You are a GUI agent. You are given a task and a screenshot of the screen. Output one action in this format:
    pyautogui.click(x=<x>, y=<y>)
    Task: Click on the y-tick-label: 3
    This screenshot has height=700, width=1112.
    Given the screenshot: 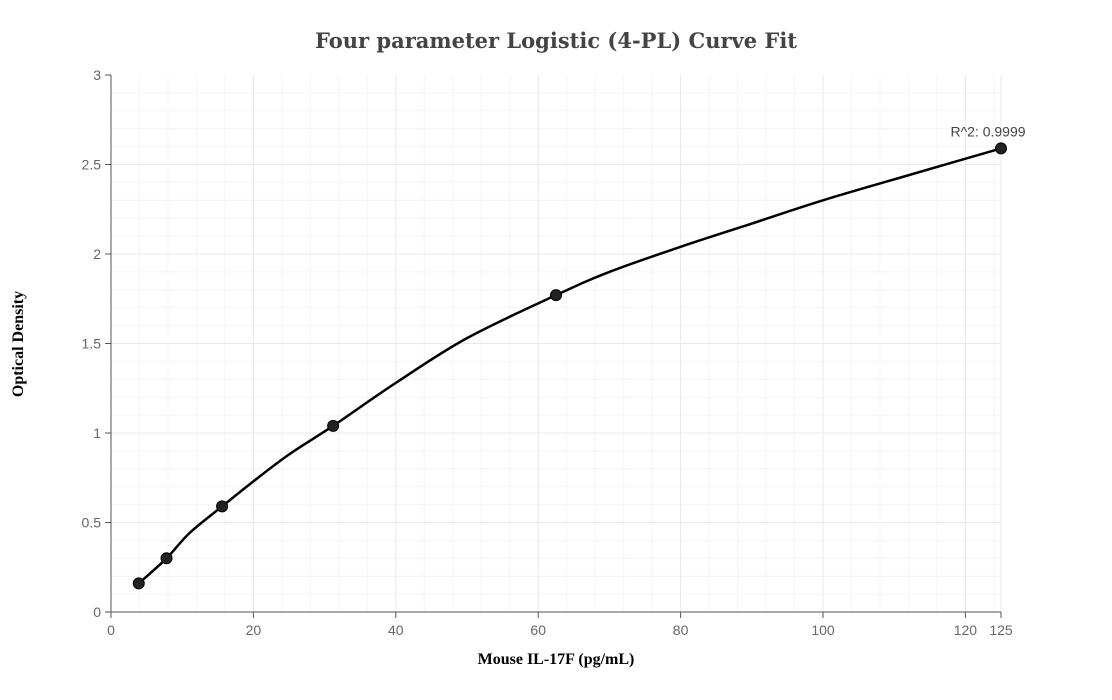 What is the action you would take?
    pyautogui.click(x=97, y=75)
    